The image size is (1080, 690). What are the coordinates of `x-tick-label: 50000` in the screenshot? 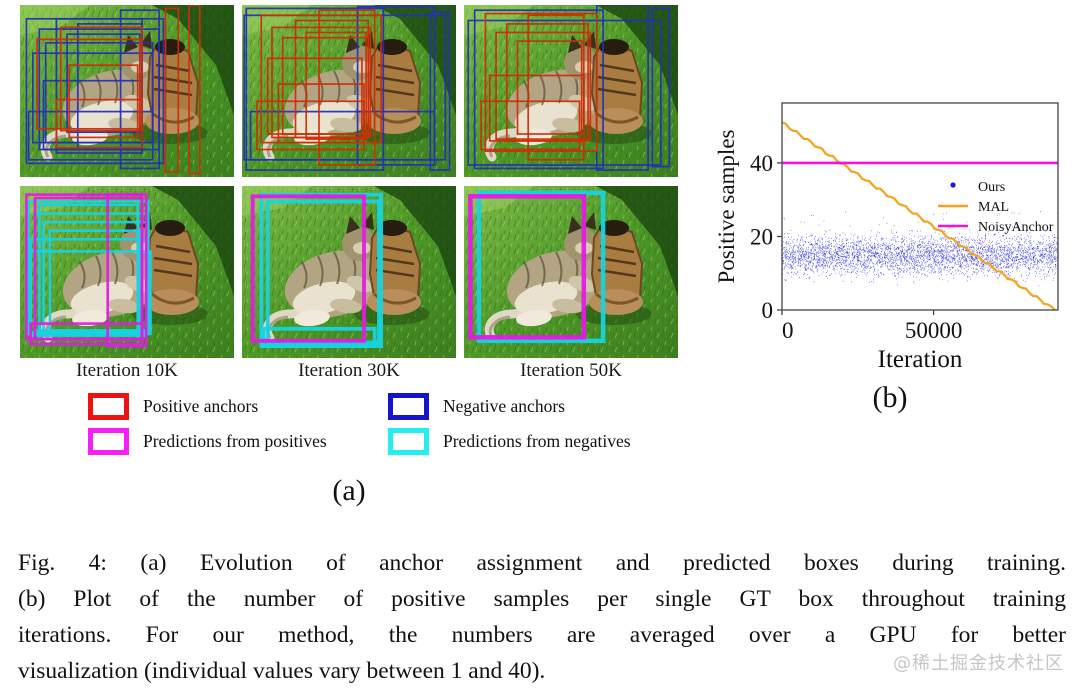 It's located at (934, 330).